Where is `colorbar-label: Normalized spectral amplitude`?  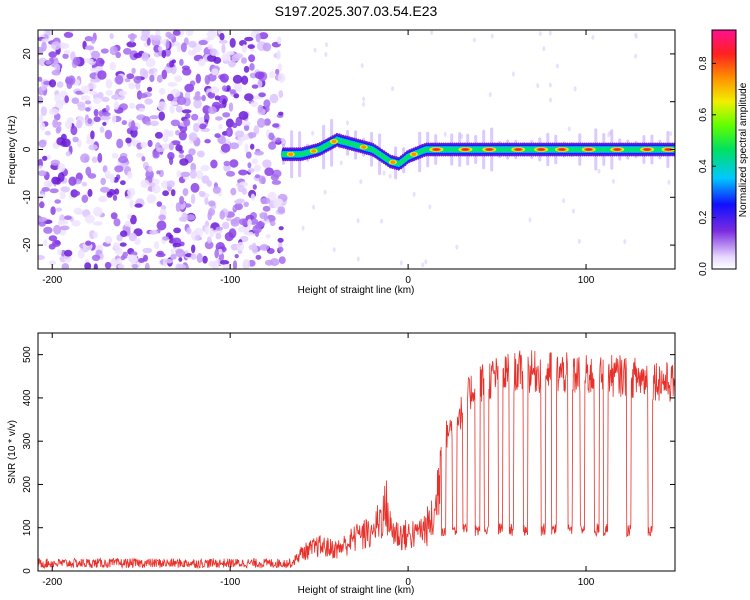 colorbar-label: Normalized spectral amplitude is located at coordinates (743, 149).